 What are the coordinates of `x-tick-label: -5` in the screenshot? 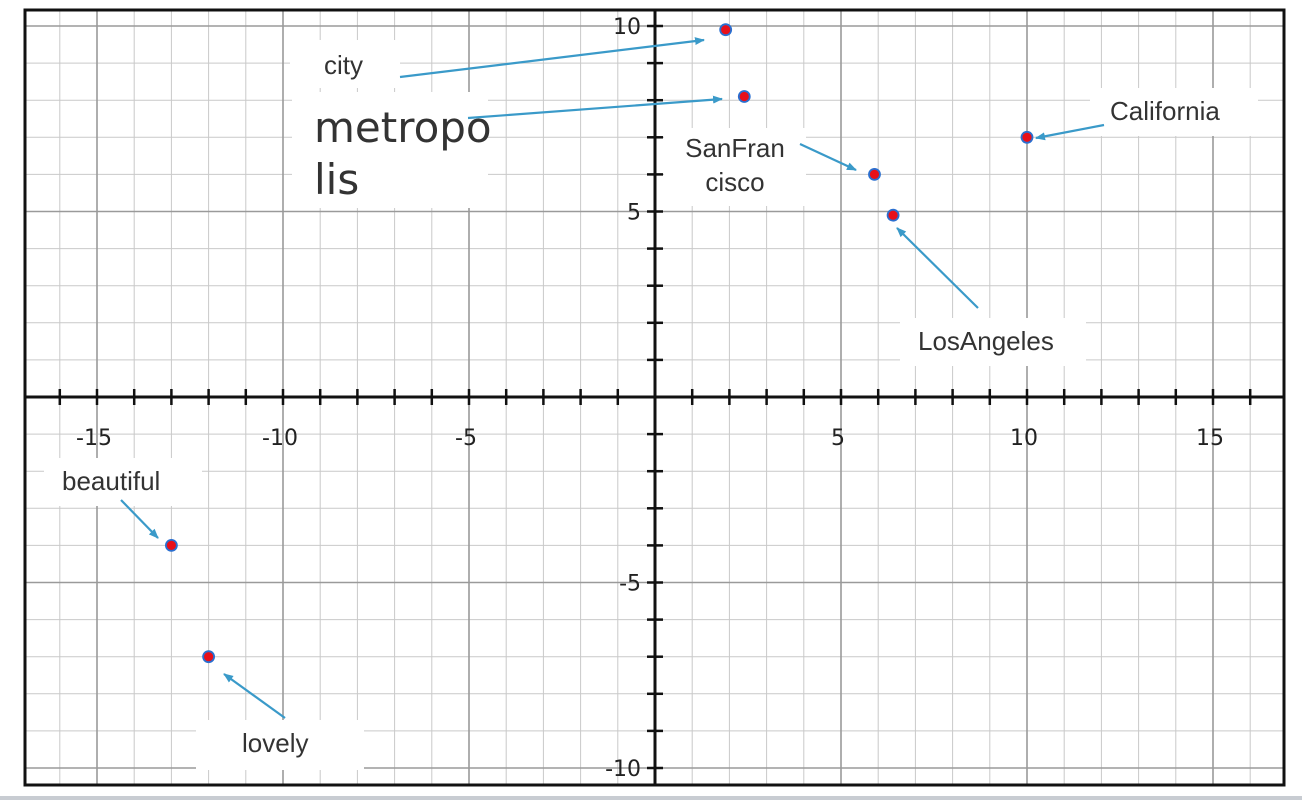 It's located at (466, 438).